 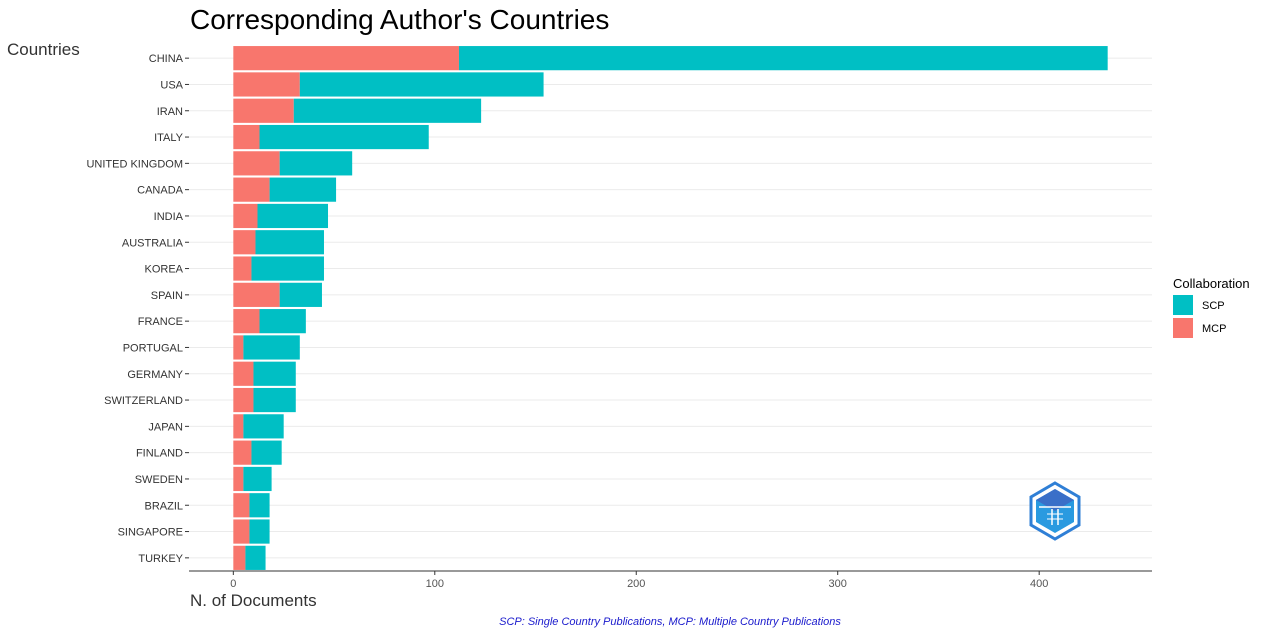 I want to click on y-tick-label: USA, so click(x=171, y=85).